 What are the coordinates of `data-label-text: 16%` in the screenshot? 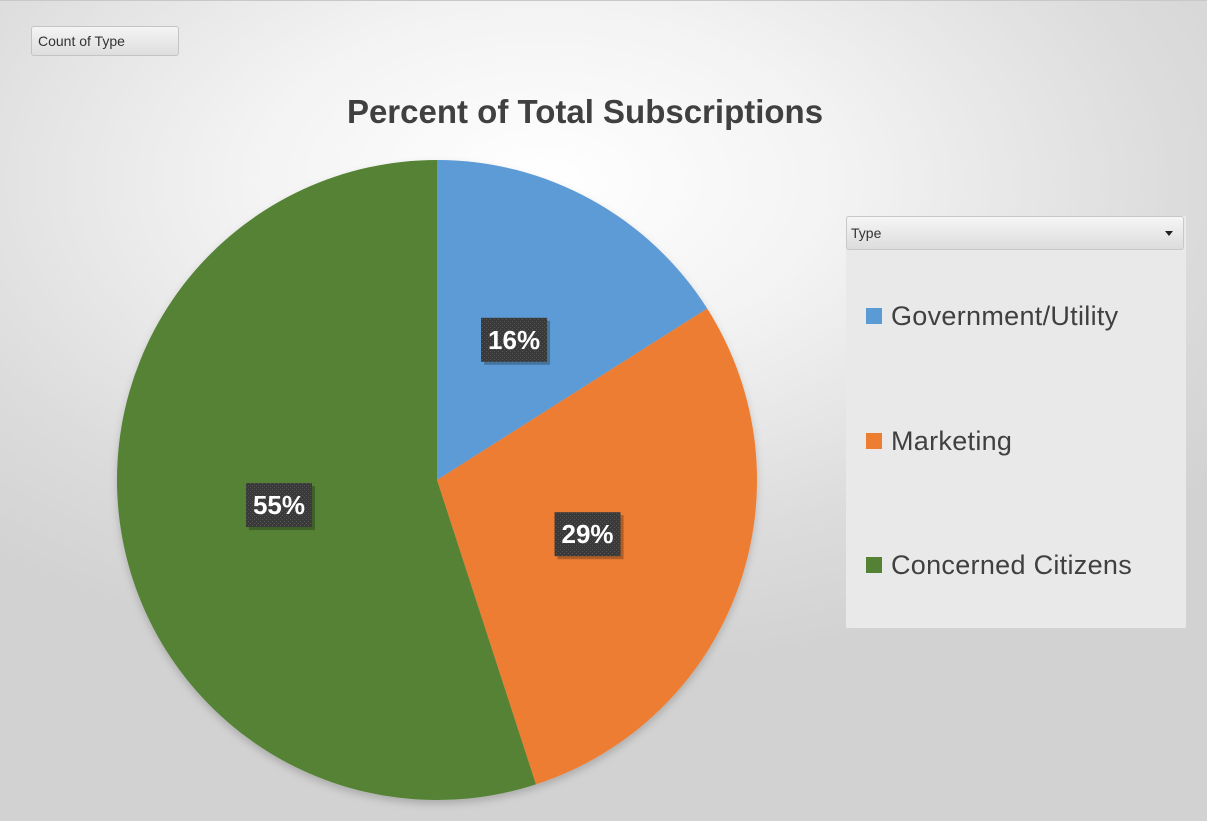 It's located at (514, 340).